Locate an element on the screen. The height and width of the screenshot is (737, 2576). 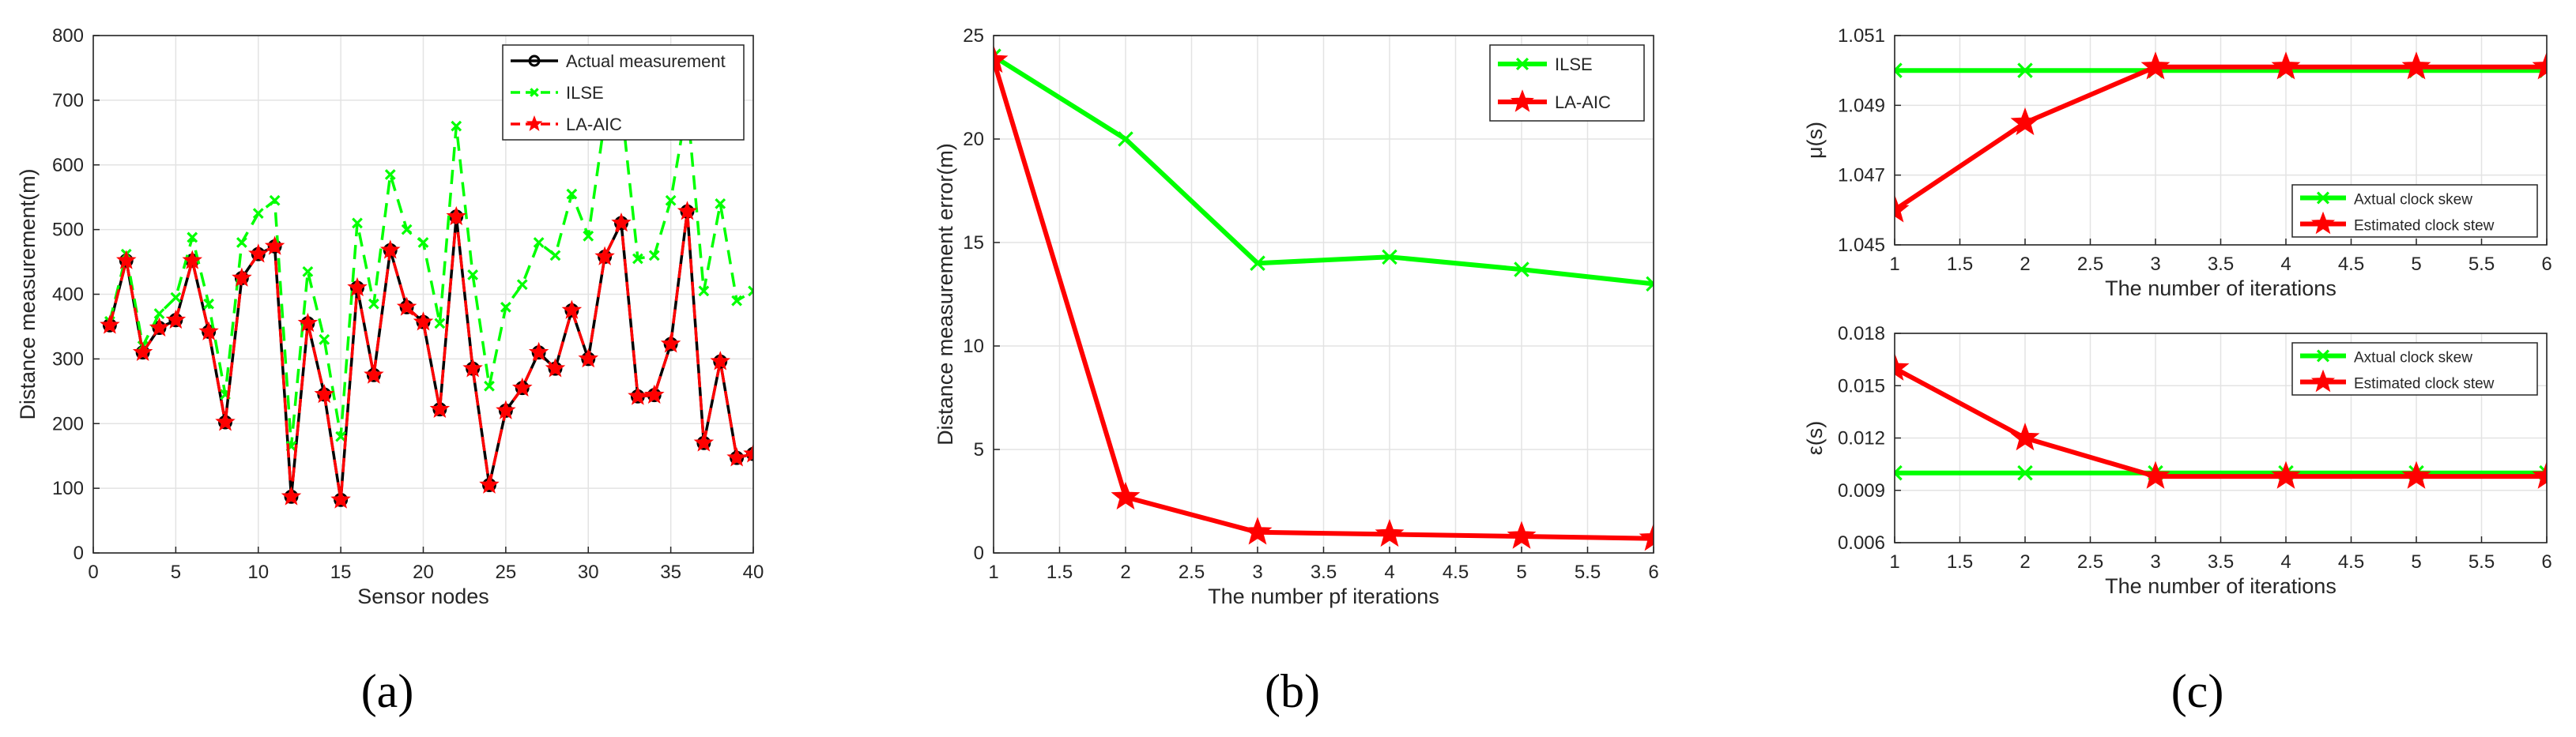
tick-label-y: 0 is located at coordinates (979, 553).